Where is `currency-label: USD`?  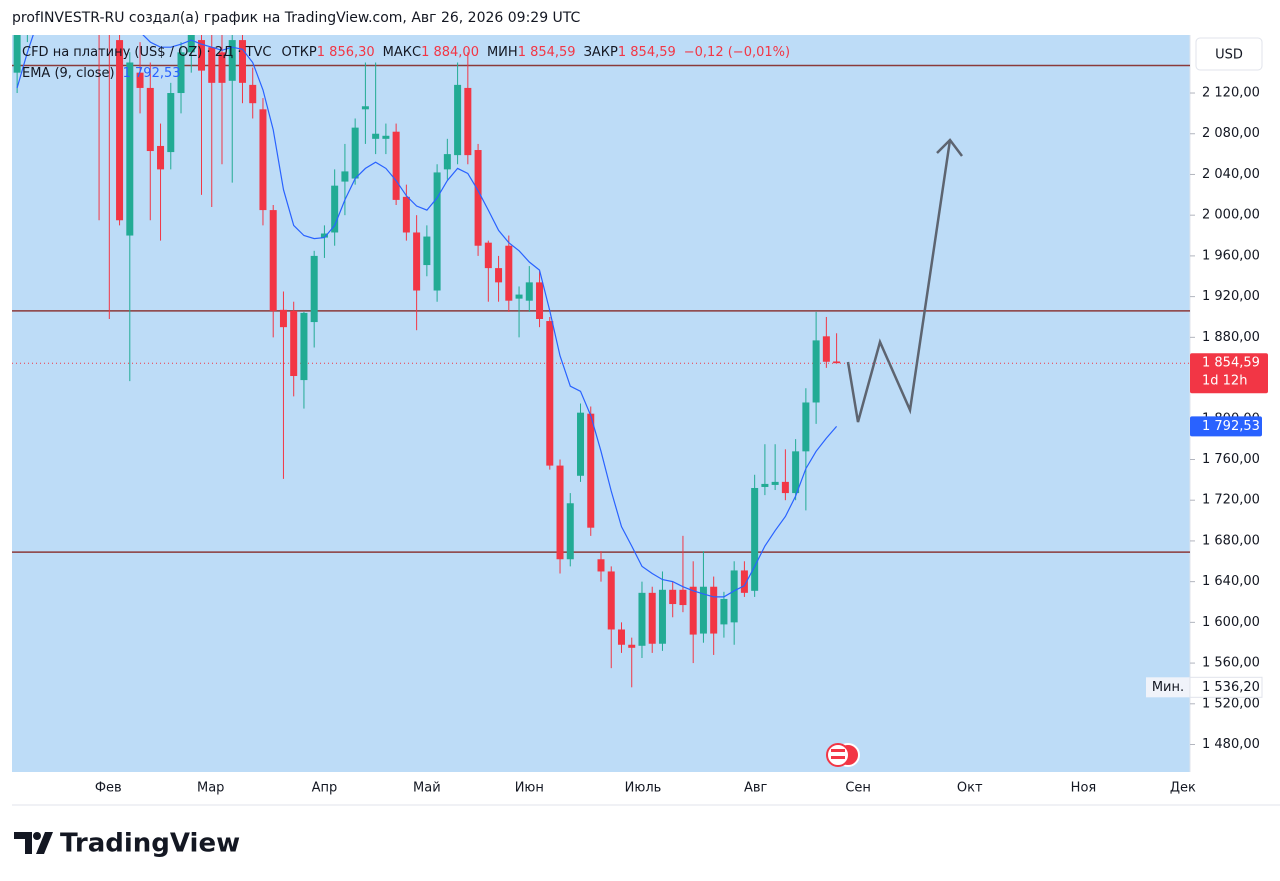 currency-label: USD is located at coordinates (1229, 55).